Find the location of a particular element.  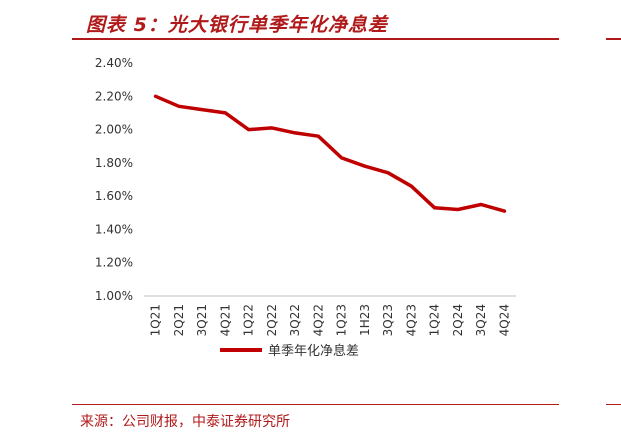

source-rule is located at coordinates (315, 404).